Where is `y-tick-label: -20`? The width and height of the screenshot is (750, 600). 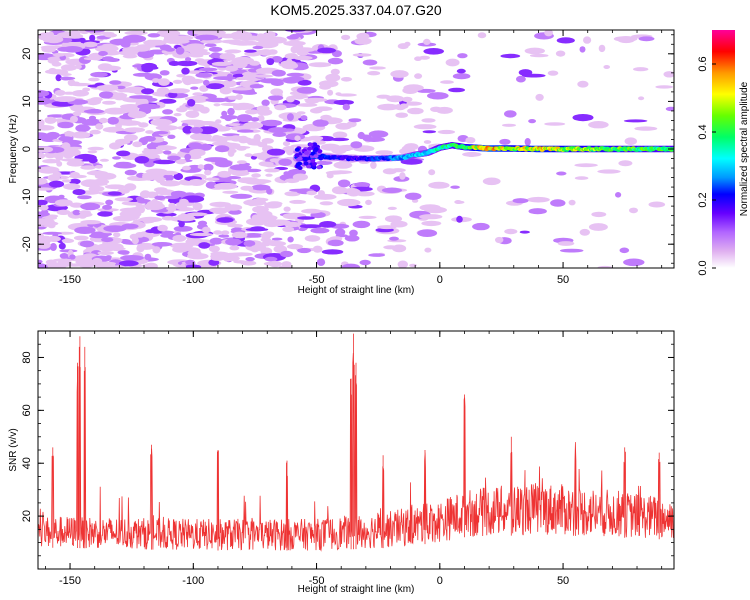 y-tick-label: -20 is located at coordinates (27, 244).